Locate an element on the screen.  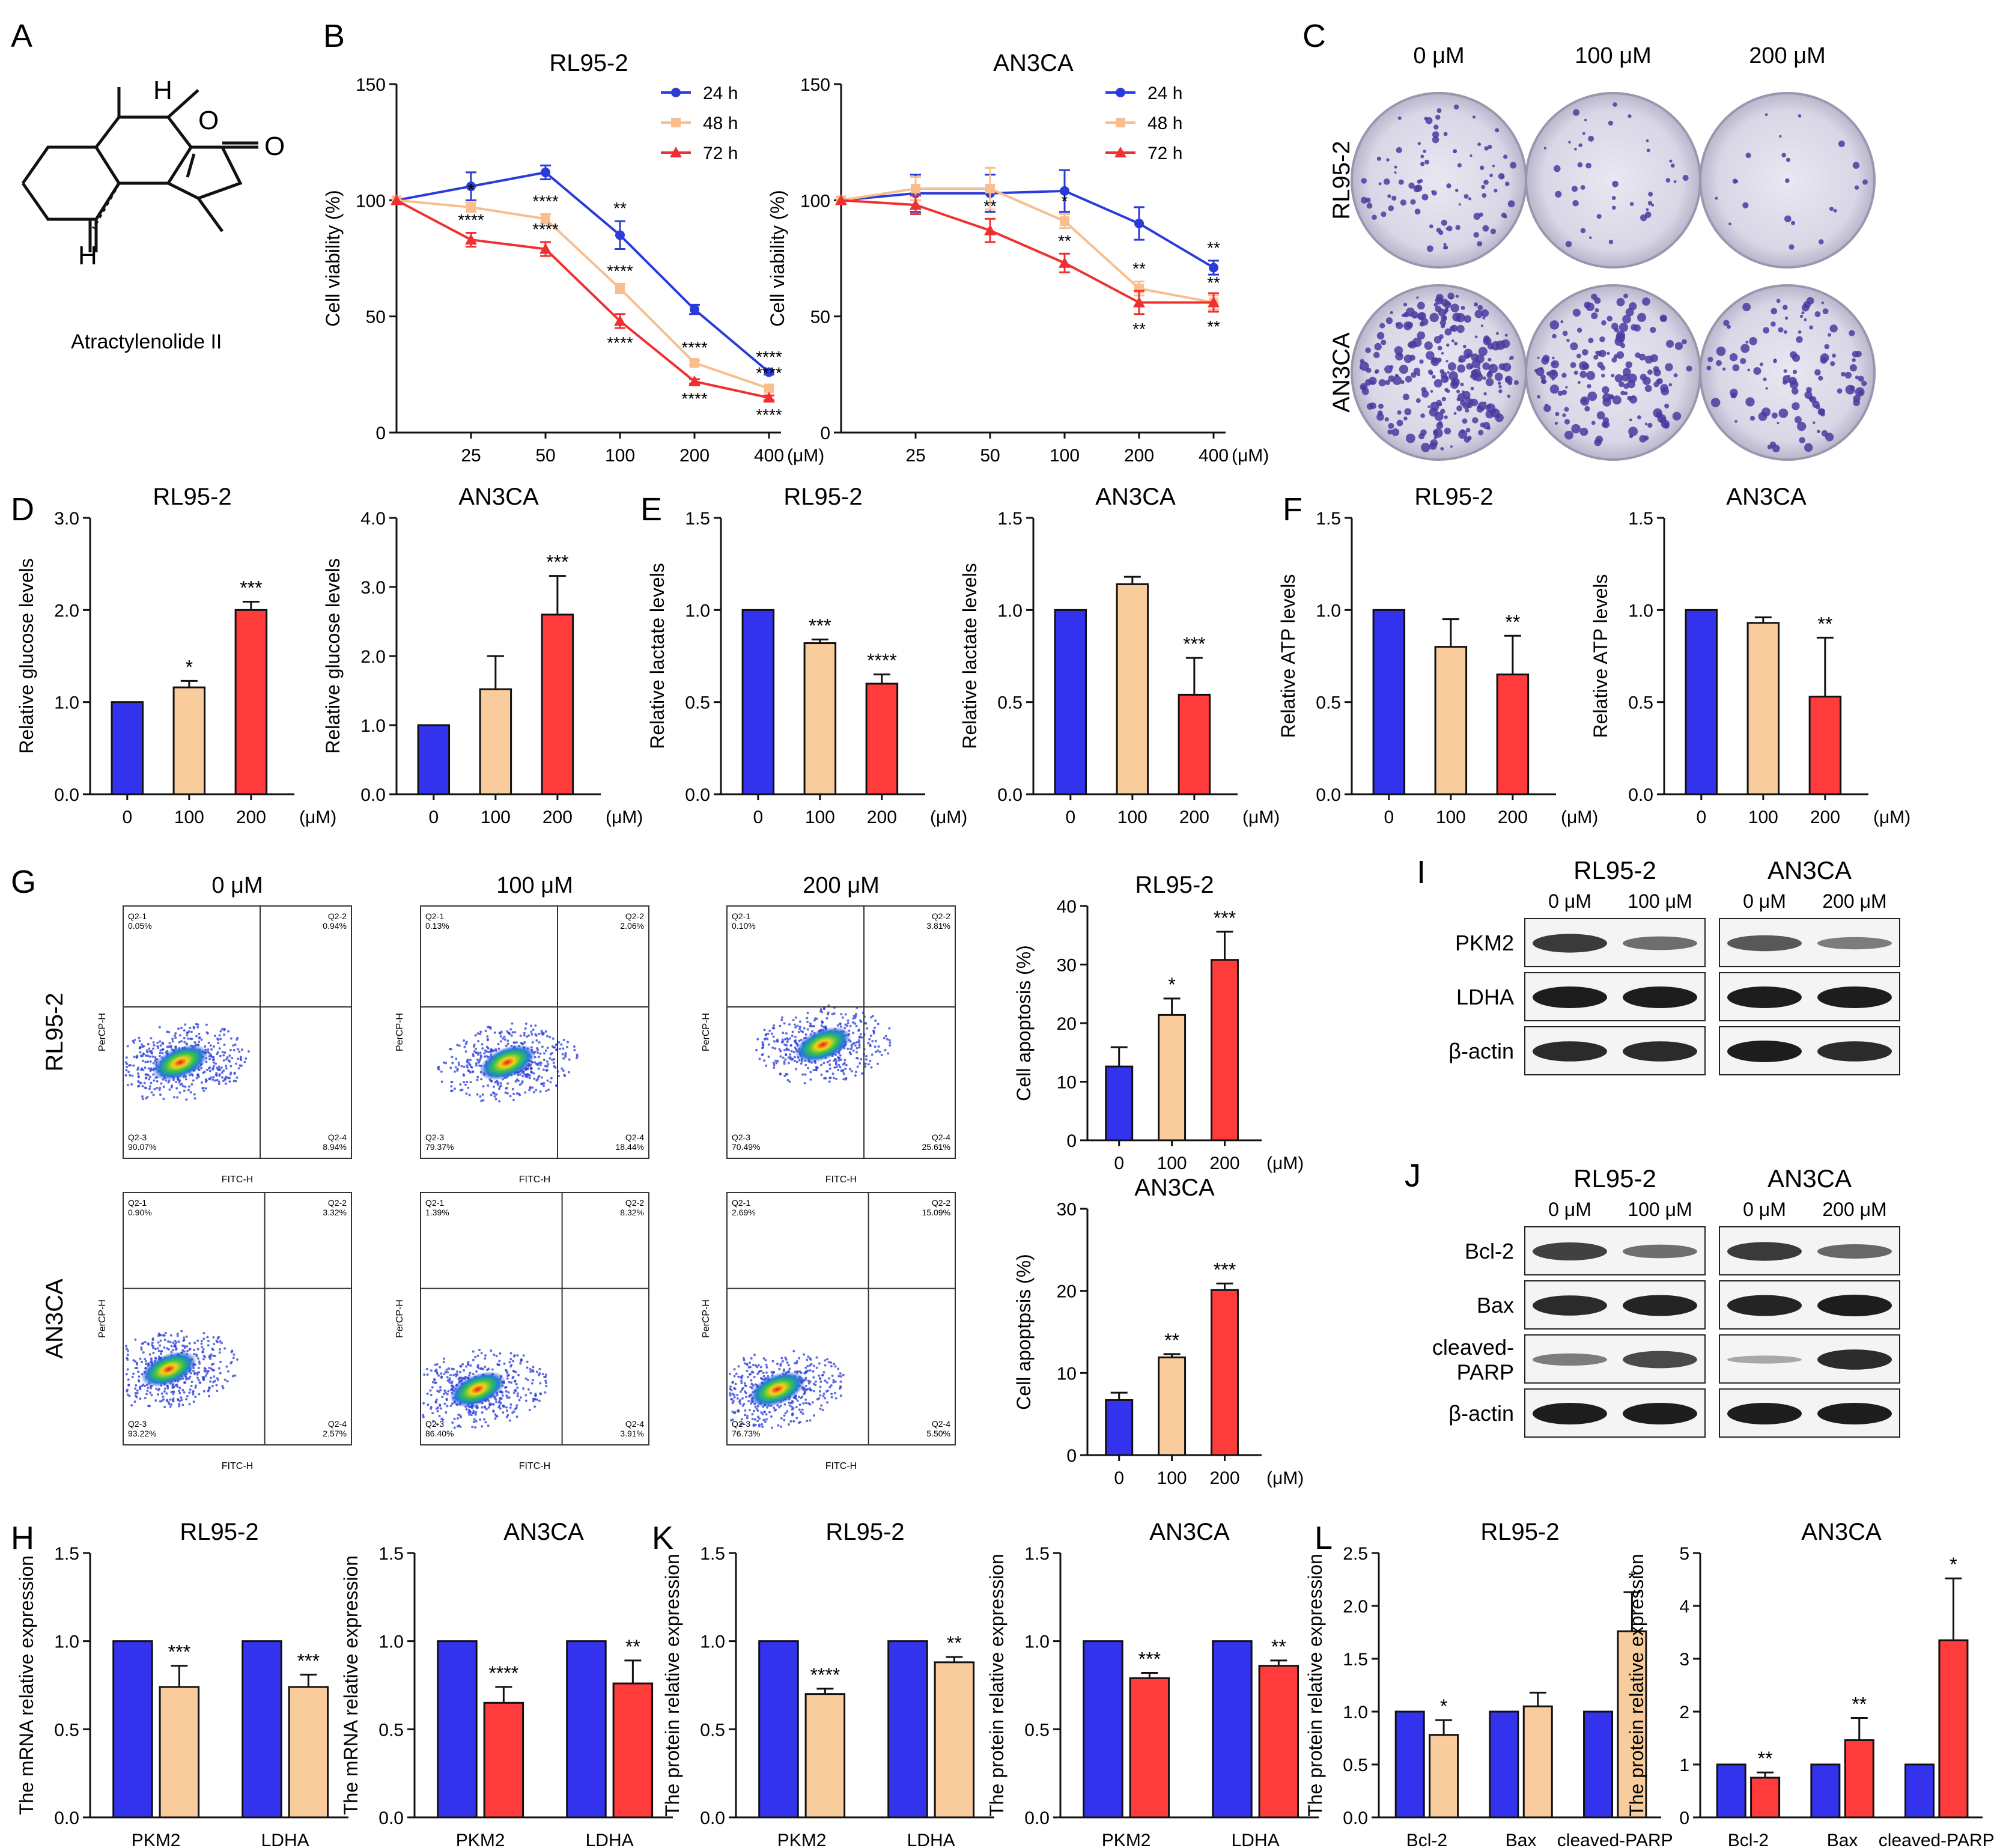
quadrant-label-q2: Q2-2 15.09% is located at coordinates (937, 1207).